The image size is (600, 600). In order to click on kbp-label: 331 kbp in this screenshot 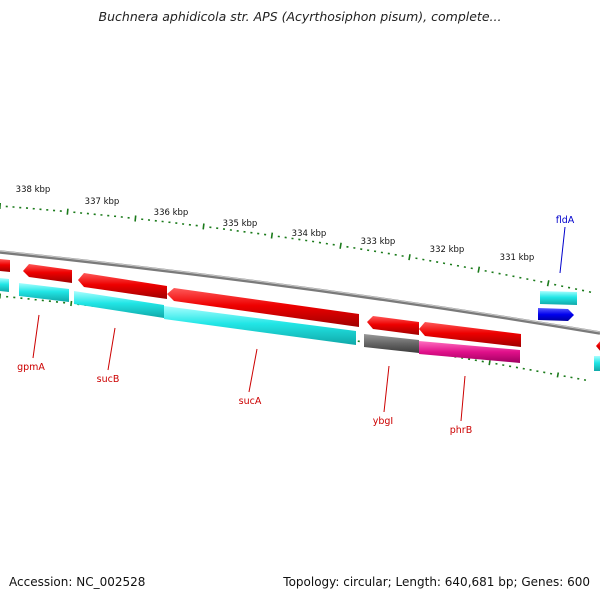, I will do `click(517, 258)`.